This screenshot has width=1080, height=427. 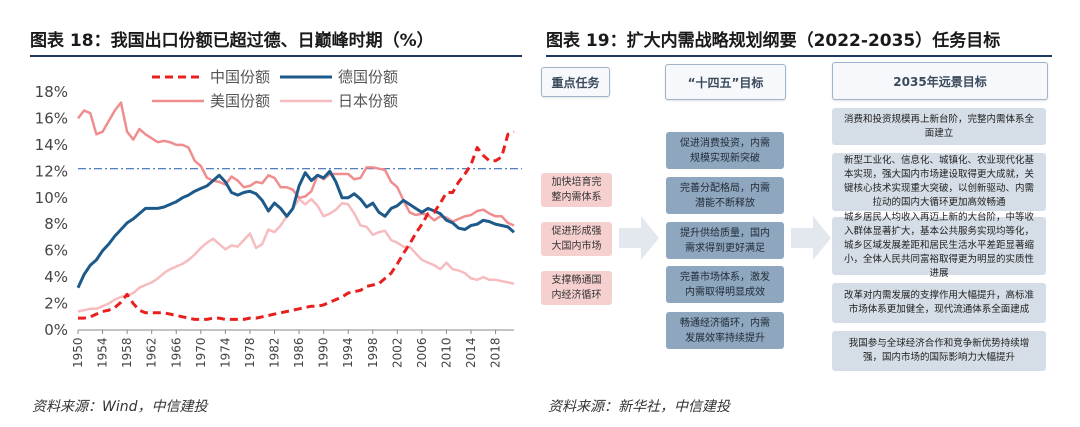 What do you see at coordinates (446, 352) in the screenshot?
I see `x-tick-label: 2010` at bounding box center [446, 352].